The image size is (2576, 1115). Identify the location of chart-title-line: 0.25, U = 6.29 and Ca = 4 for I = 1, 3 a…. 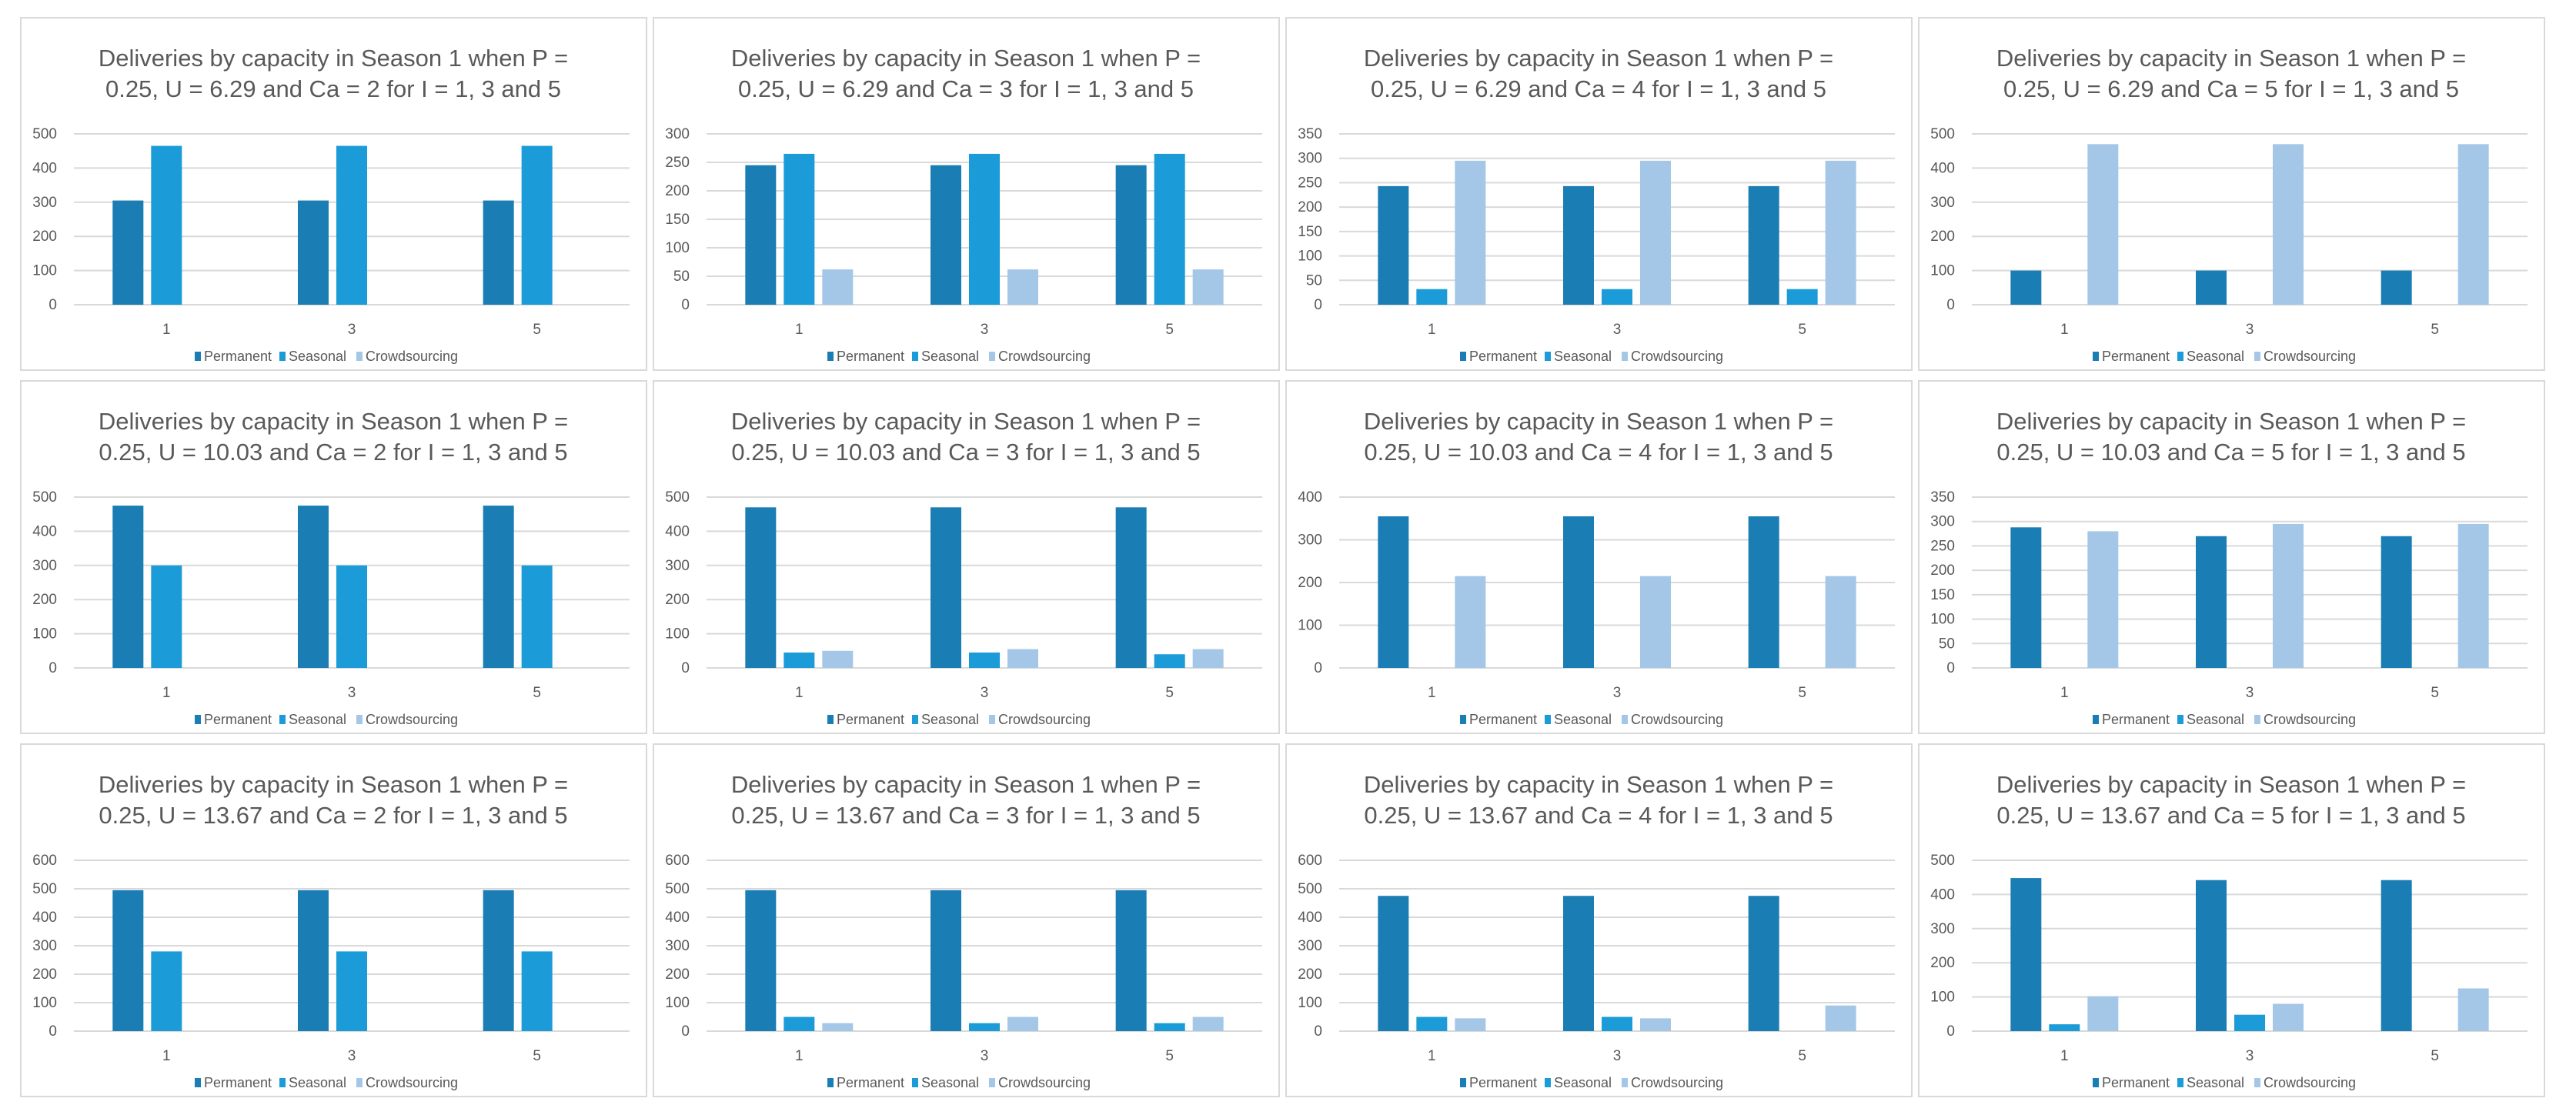
(1598, 88).